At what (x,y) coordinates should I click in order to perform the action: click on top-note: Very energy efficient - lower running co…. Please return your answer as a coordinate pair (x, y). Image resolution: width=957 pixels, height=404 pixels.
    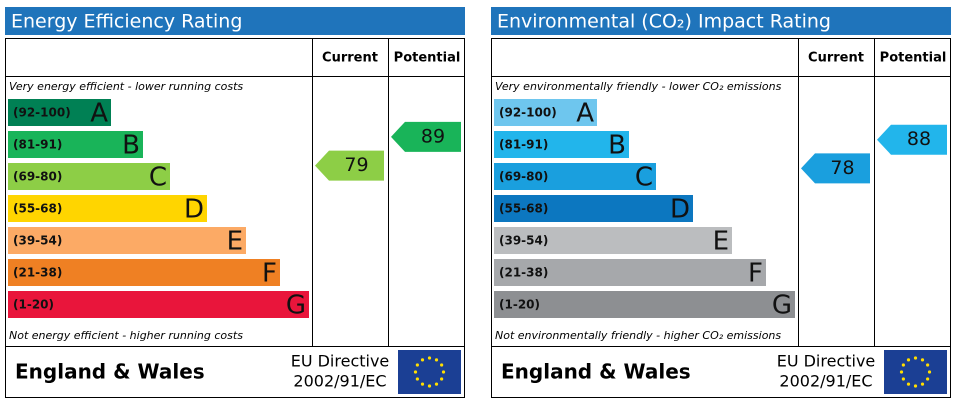
    Looking at the image, I should click on (126, 86).